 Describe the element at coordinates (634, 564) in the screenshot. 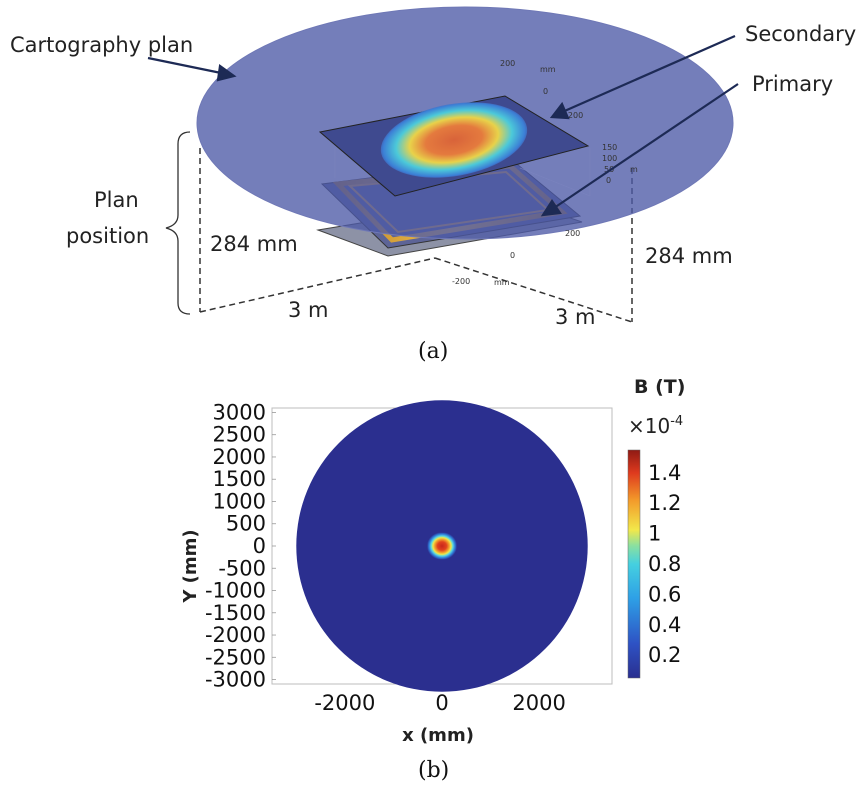

I see `colorbar` at that location.